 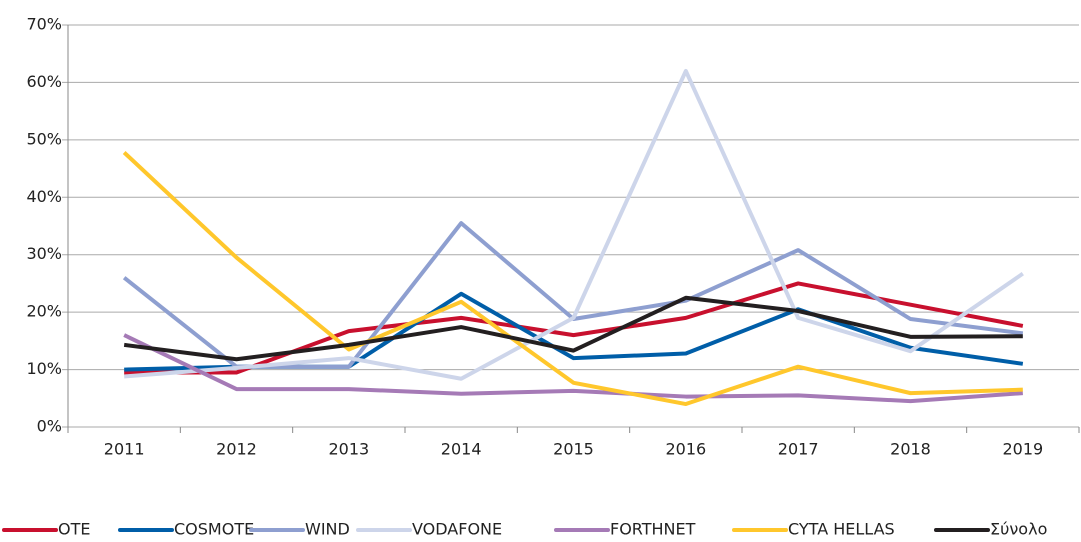 I want to click on legend-label: CYTA HELLAS, so click(x=841, y=529).